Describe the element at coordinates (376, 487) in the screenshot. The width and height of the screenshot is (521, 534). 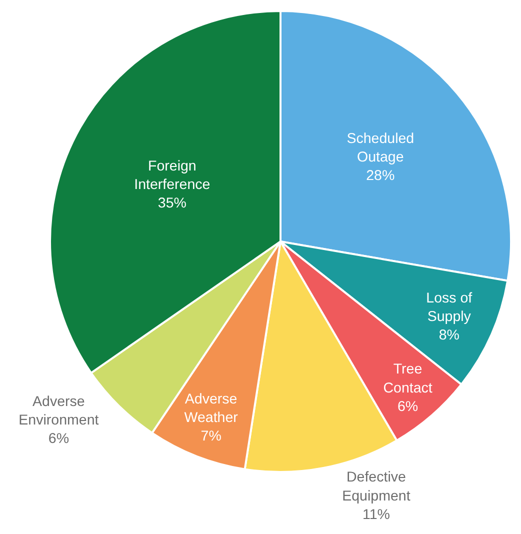
I see `slice-label: Defective Equipment` at that location.